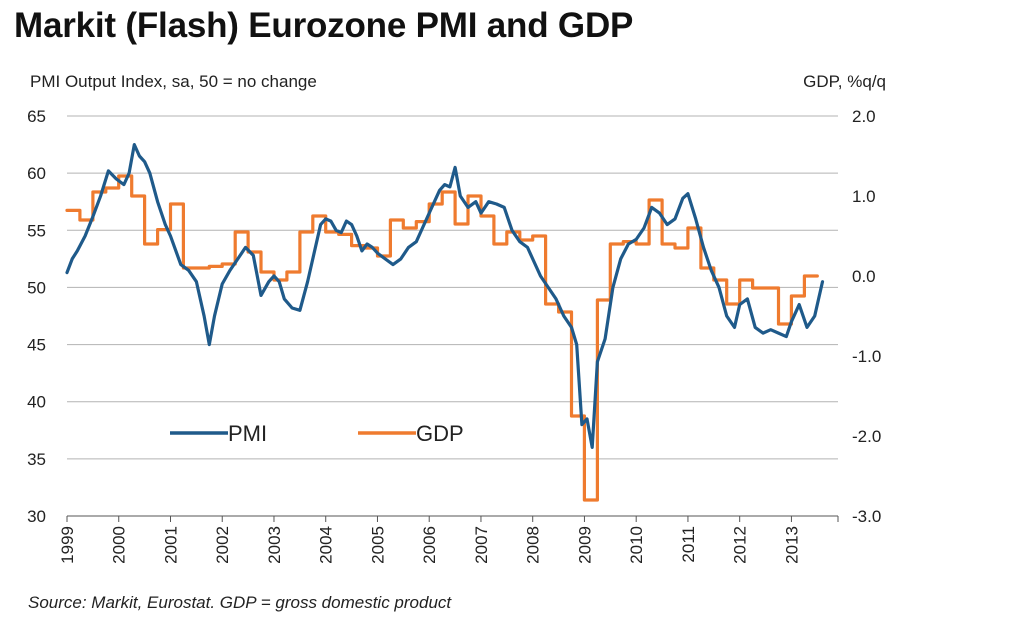 The height and width of the screenshot is (635, 1024). Describe the element at coordinates (740, 545) in the screenshot. I see `x-tick-label: 2012` at that location.